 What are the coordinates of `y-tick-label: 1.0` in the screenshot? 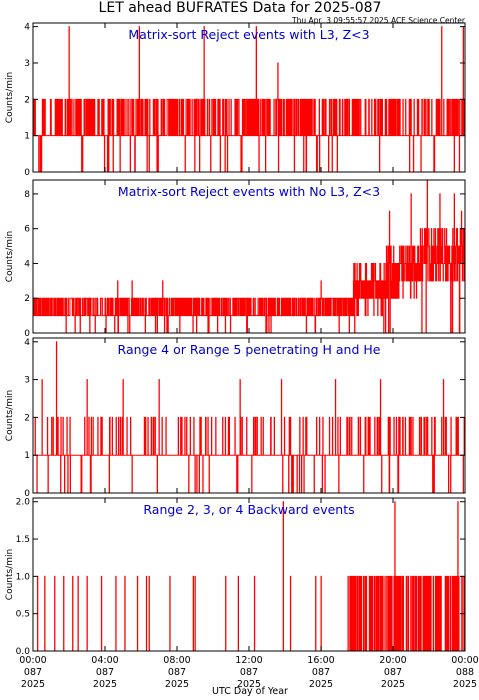 It's located at (23, 577).